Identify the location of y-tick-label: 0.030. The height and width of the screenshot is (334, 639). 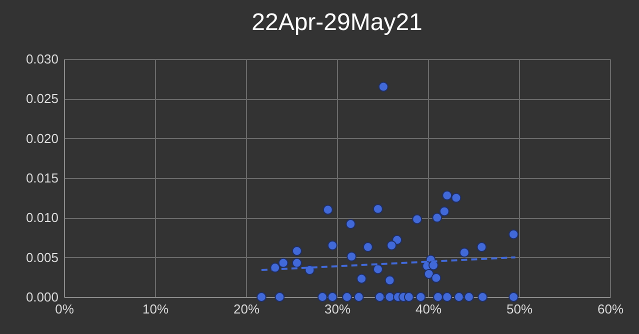
(42, 59).